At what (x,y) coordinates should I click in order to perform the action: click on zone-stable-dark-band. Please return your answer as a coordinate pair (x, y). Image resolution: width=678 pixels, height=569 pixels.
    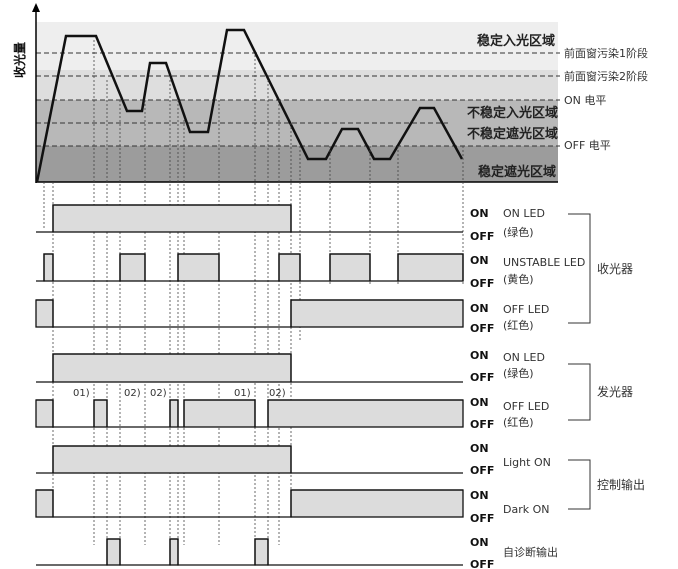
    Looking at the image, I should click on (297, 164).